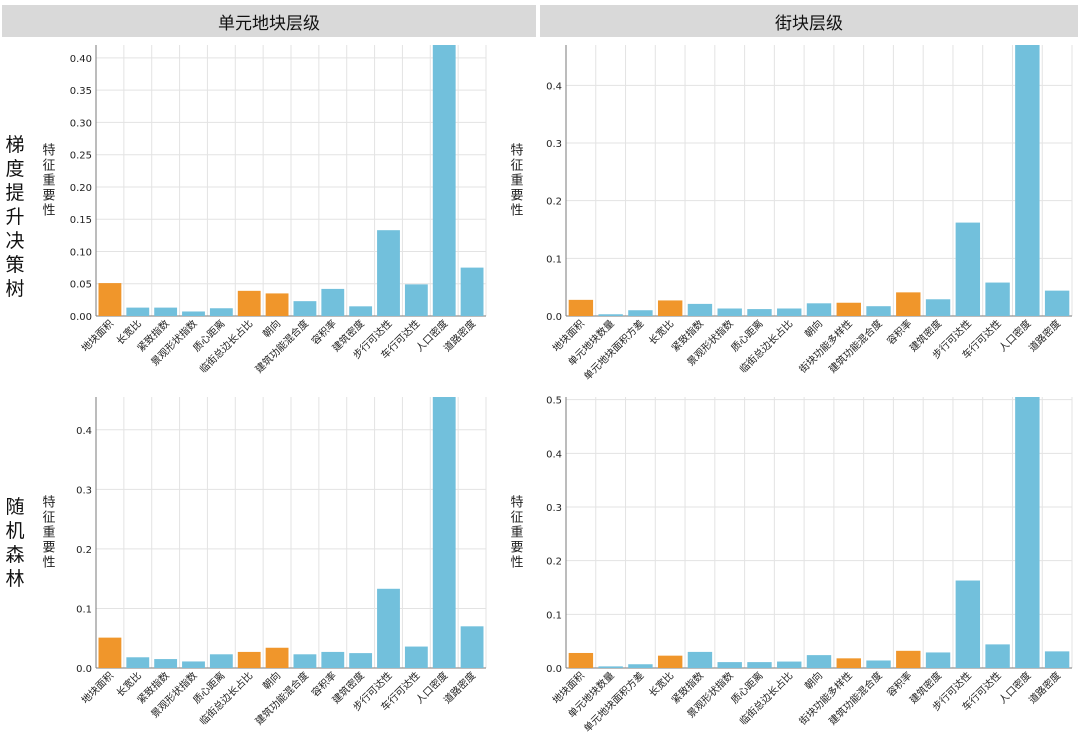  I want to click on category-label: 长宽比, so click(661, 332).